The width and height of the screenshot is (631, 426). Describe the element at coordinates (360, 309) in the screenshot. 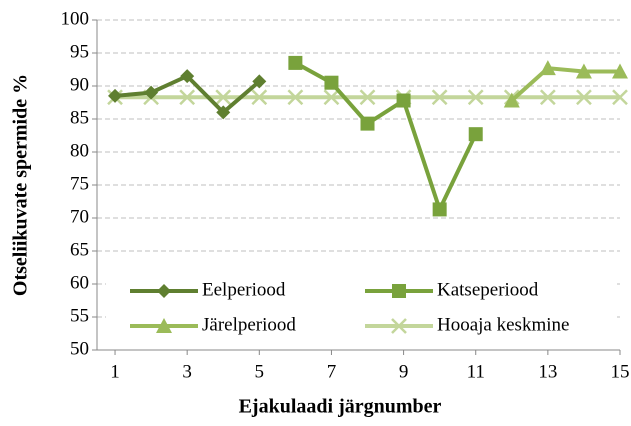

I see `legend-box` at that location.